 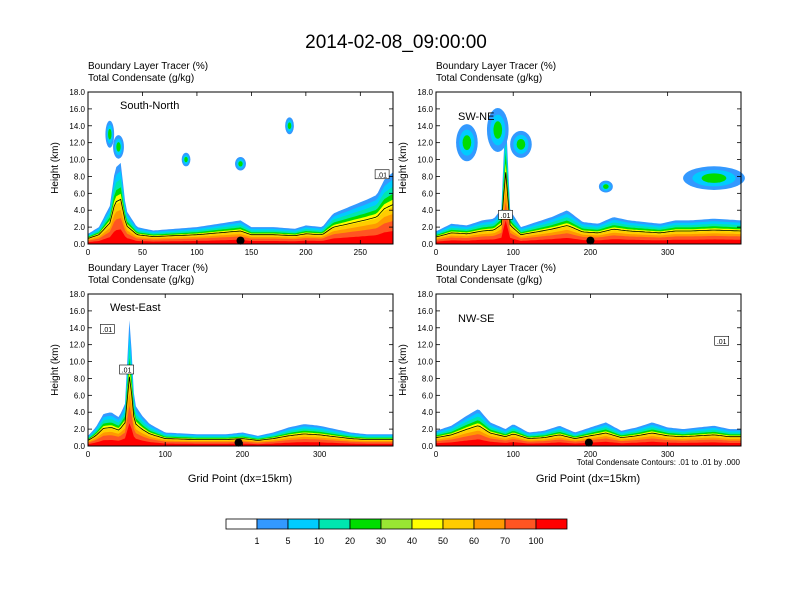 What do you see at coordinates (412, 541) in the screenshot?
I see `colorbar-label: 40` at bounding box center [412, 541].